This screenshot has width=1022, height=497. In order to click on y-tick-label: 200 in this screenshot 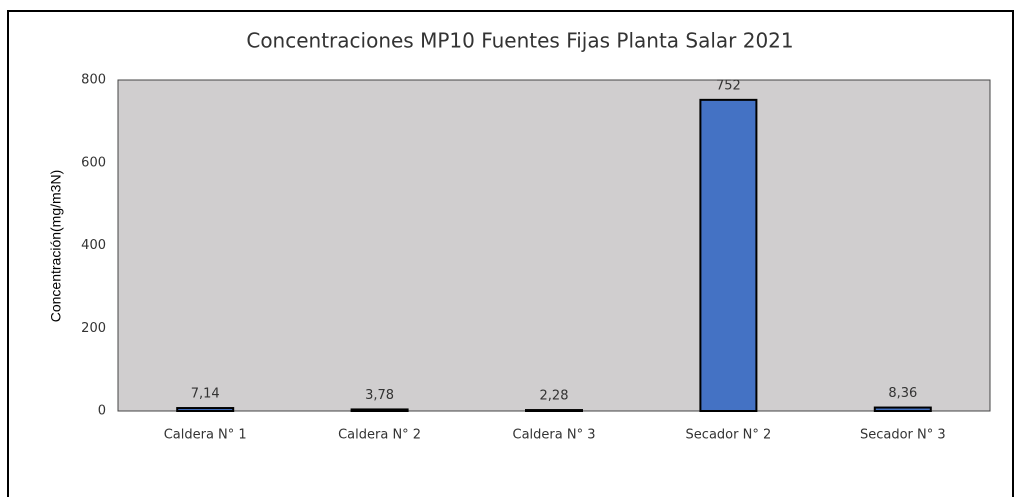, I will do `click(93, 328)`.